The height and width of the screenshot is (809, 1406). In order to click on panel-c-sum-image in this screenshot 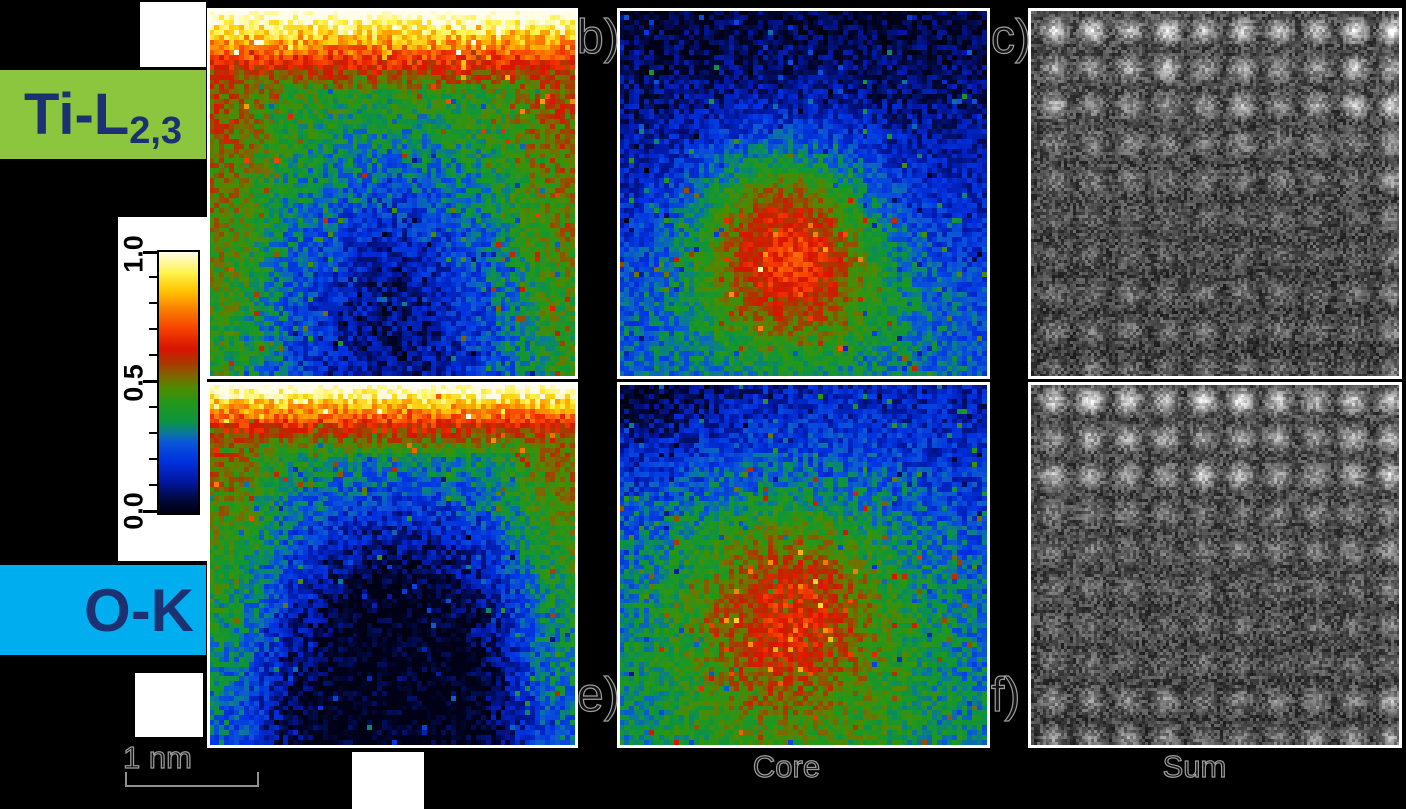, I will do `click(1215, 193)`.